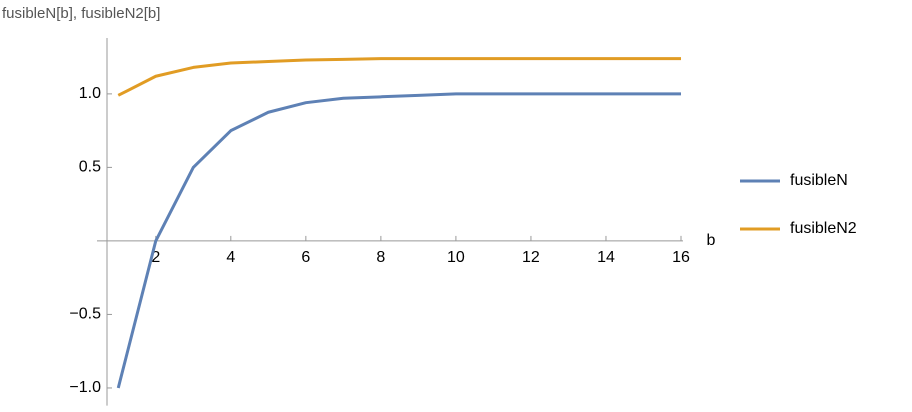 This screenshot has width=912, height=412. What do you see at coordinates (230, 257) in the screenshot?
I see `x-tick-label: 4` at bounding box center [230, 257].